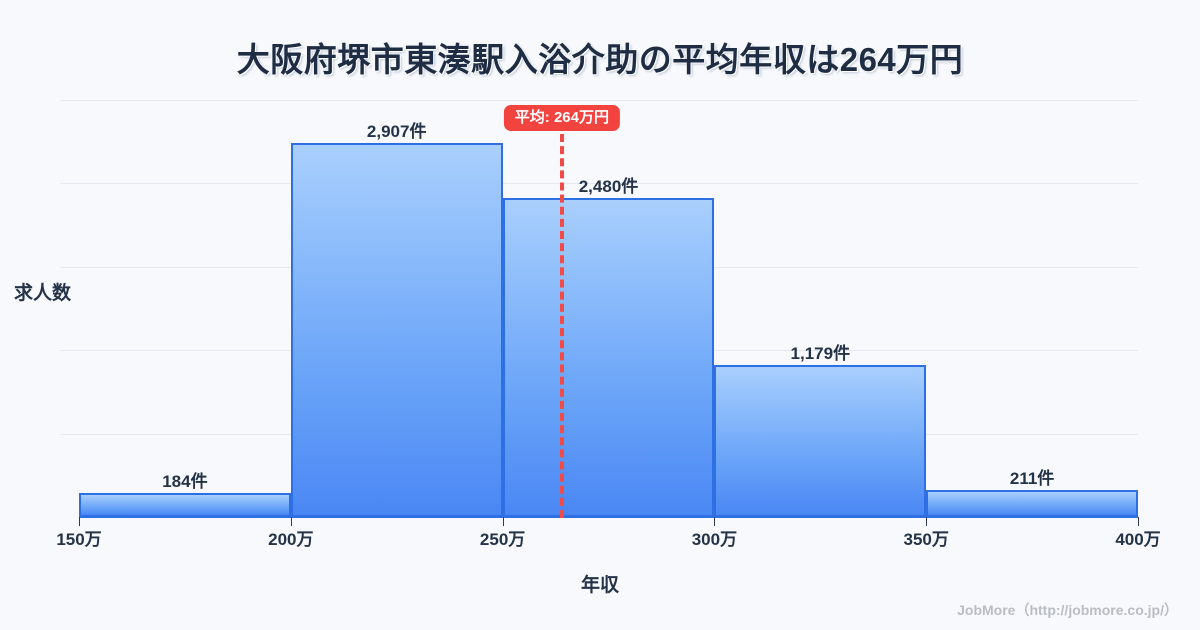  What do you see at coordinates (79, 539) in the screenshot?
I see `x-axis-tick-label: 150万` at bounding box center [79, 539].